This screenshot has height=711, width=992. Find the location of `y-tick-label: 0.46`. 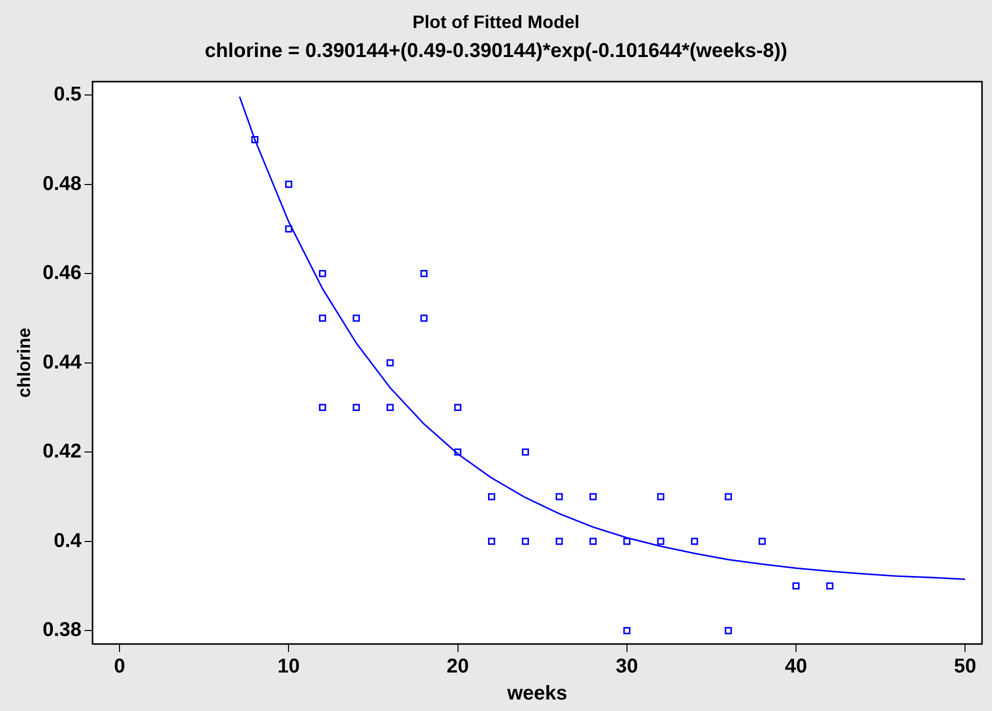

y-tick-label: 0.46 is located at coordinates (62, 273).